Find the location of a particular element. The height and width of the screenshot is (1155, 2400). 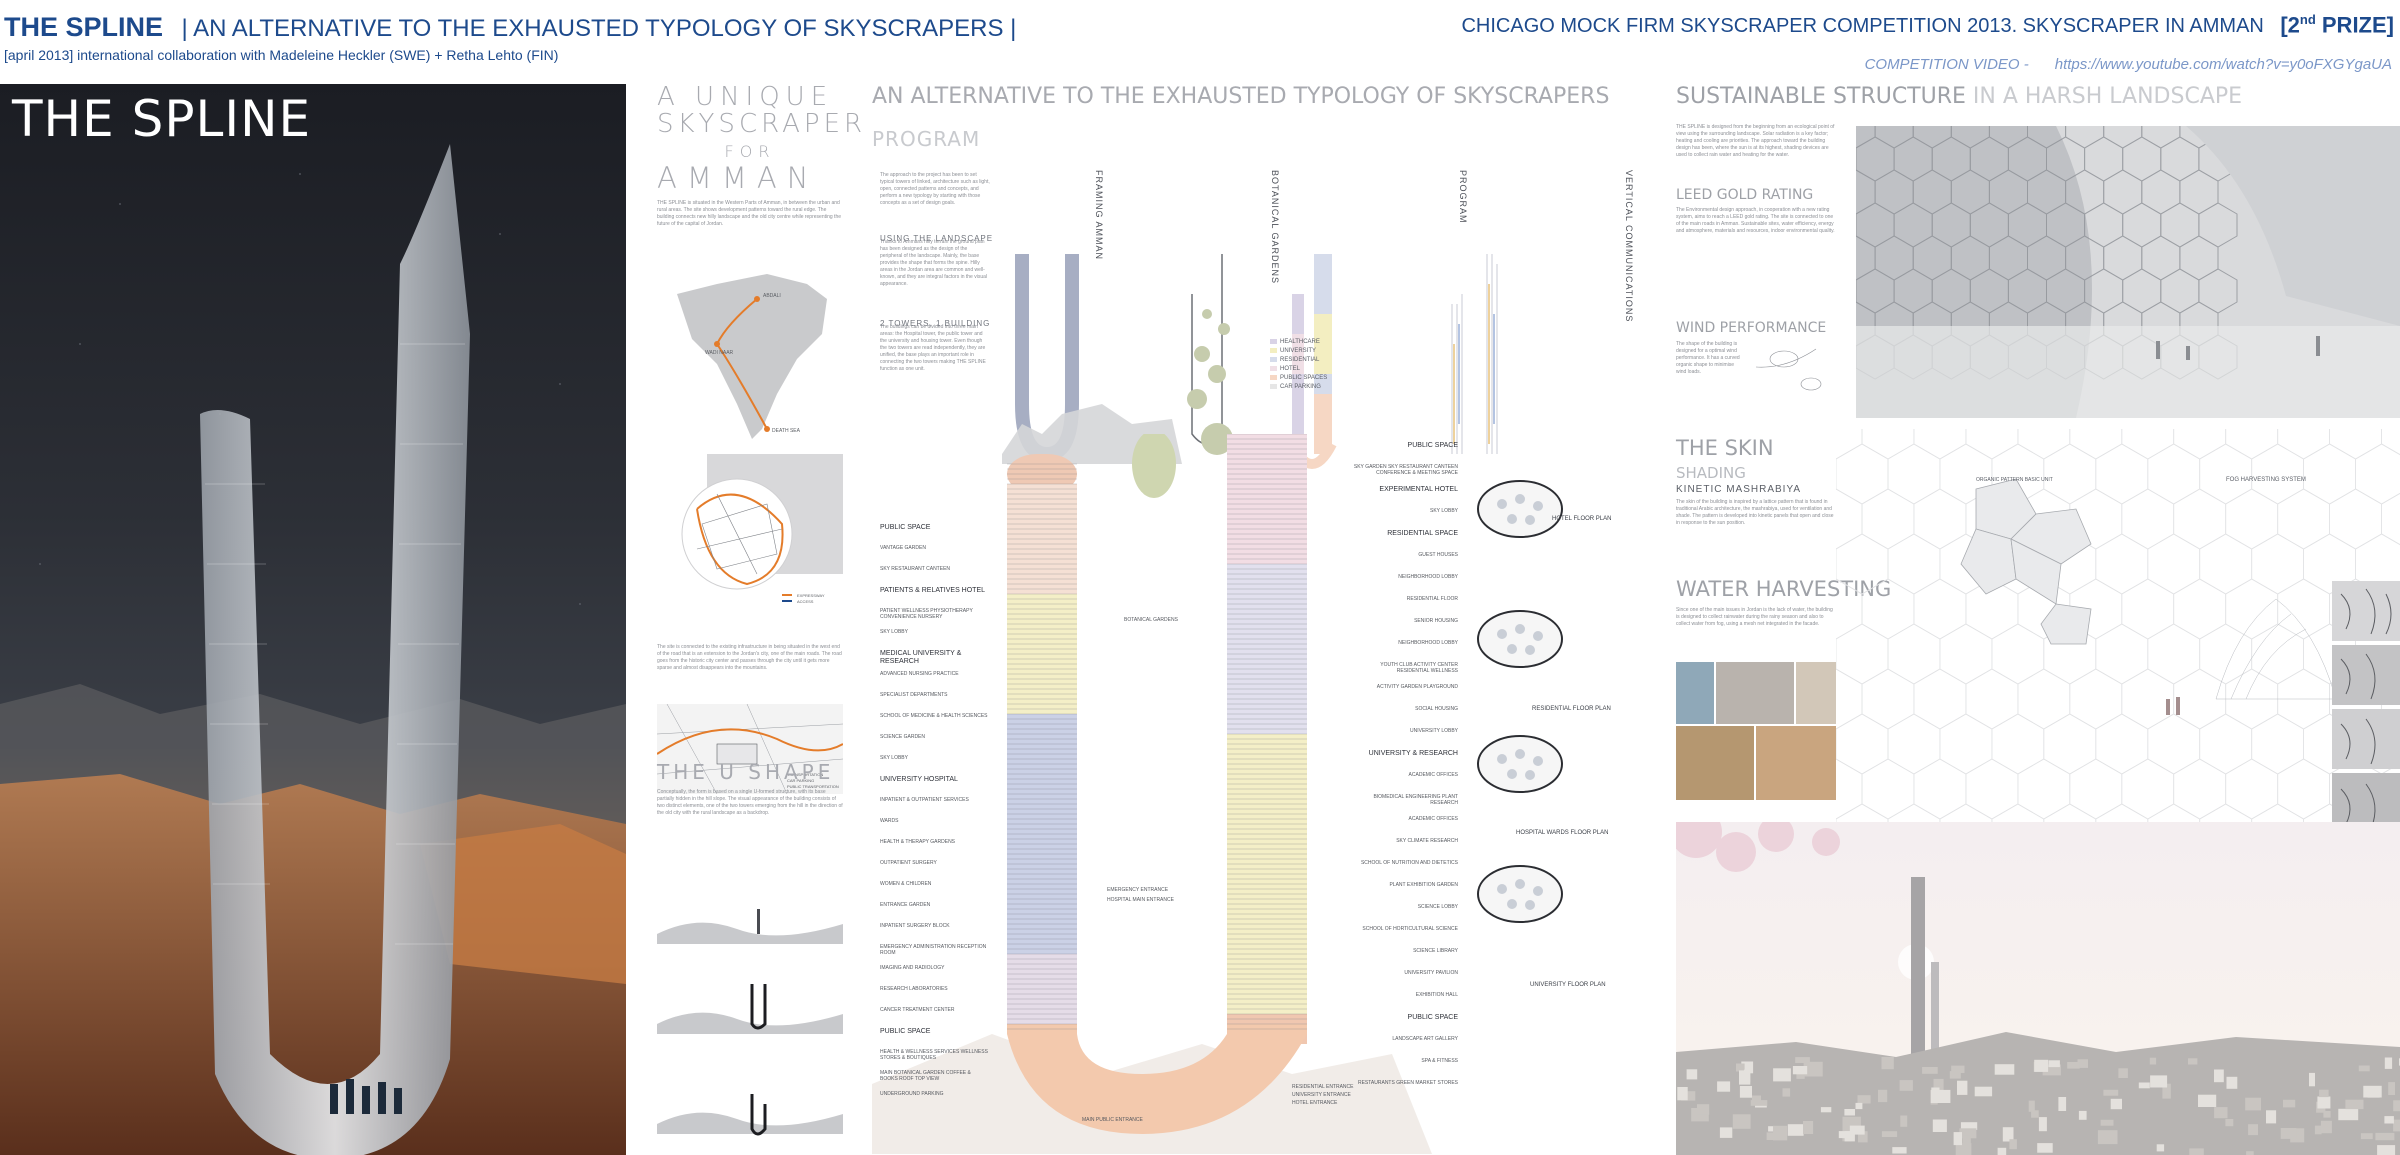

cherry-blossom is located at coordinates (1758, 847).